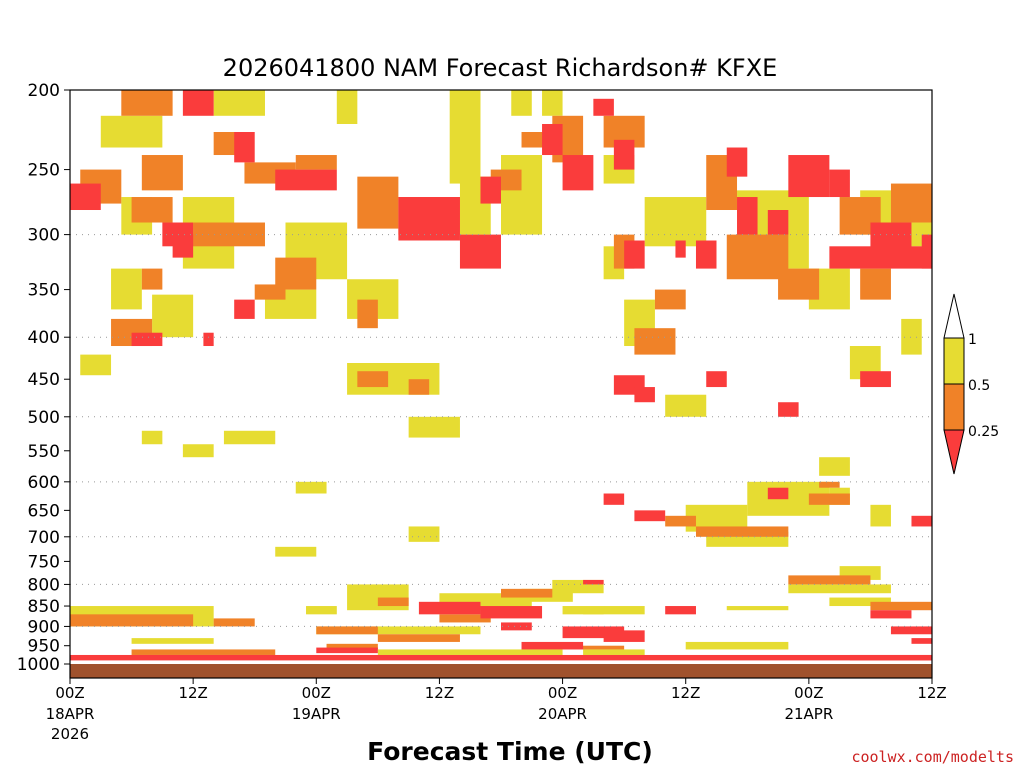 Image resolution: width=1024 pixels, height=768 pixels. Describe the element at coordinates (44, 483) in the screenshot. I see `y-tick-label: 600` at that location.